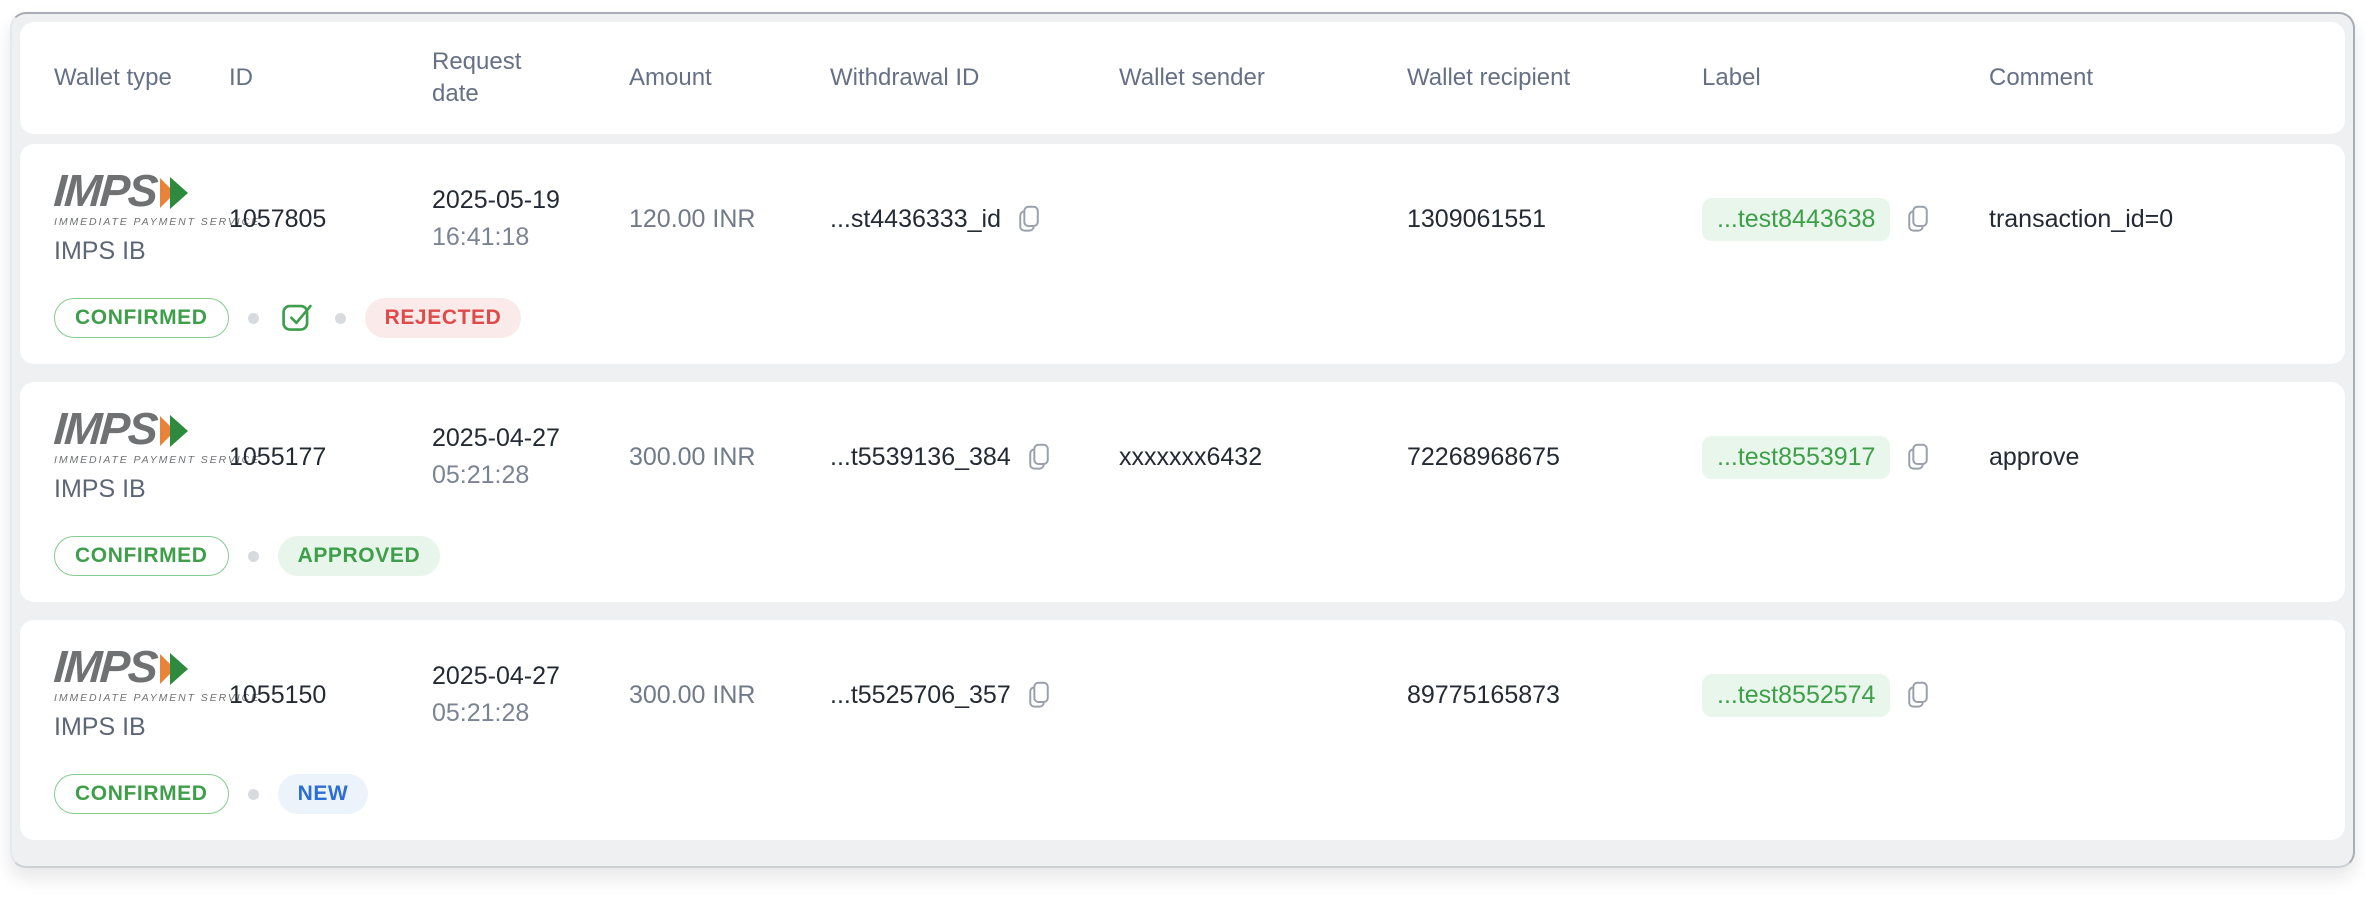  What do you see at coordinates (1483, 456) in the screenshot?
I see `wallet-recipient: 72268968675` at bounding box center [1483, 456].